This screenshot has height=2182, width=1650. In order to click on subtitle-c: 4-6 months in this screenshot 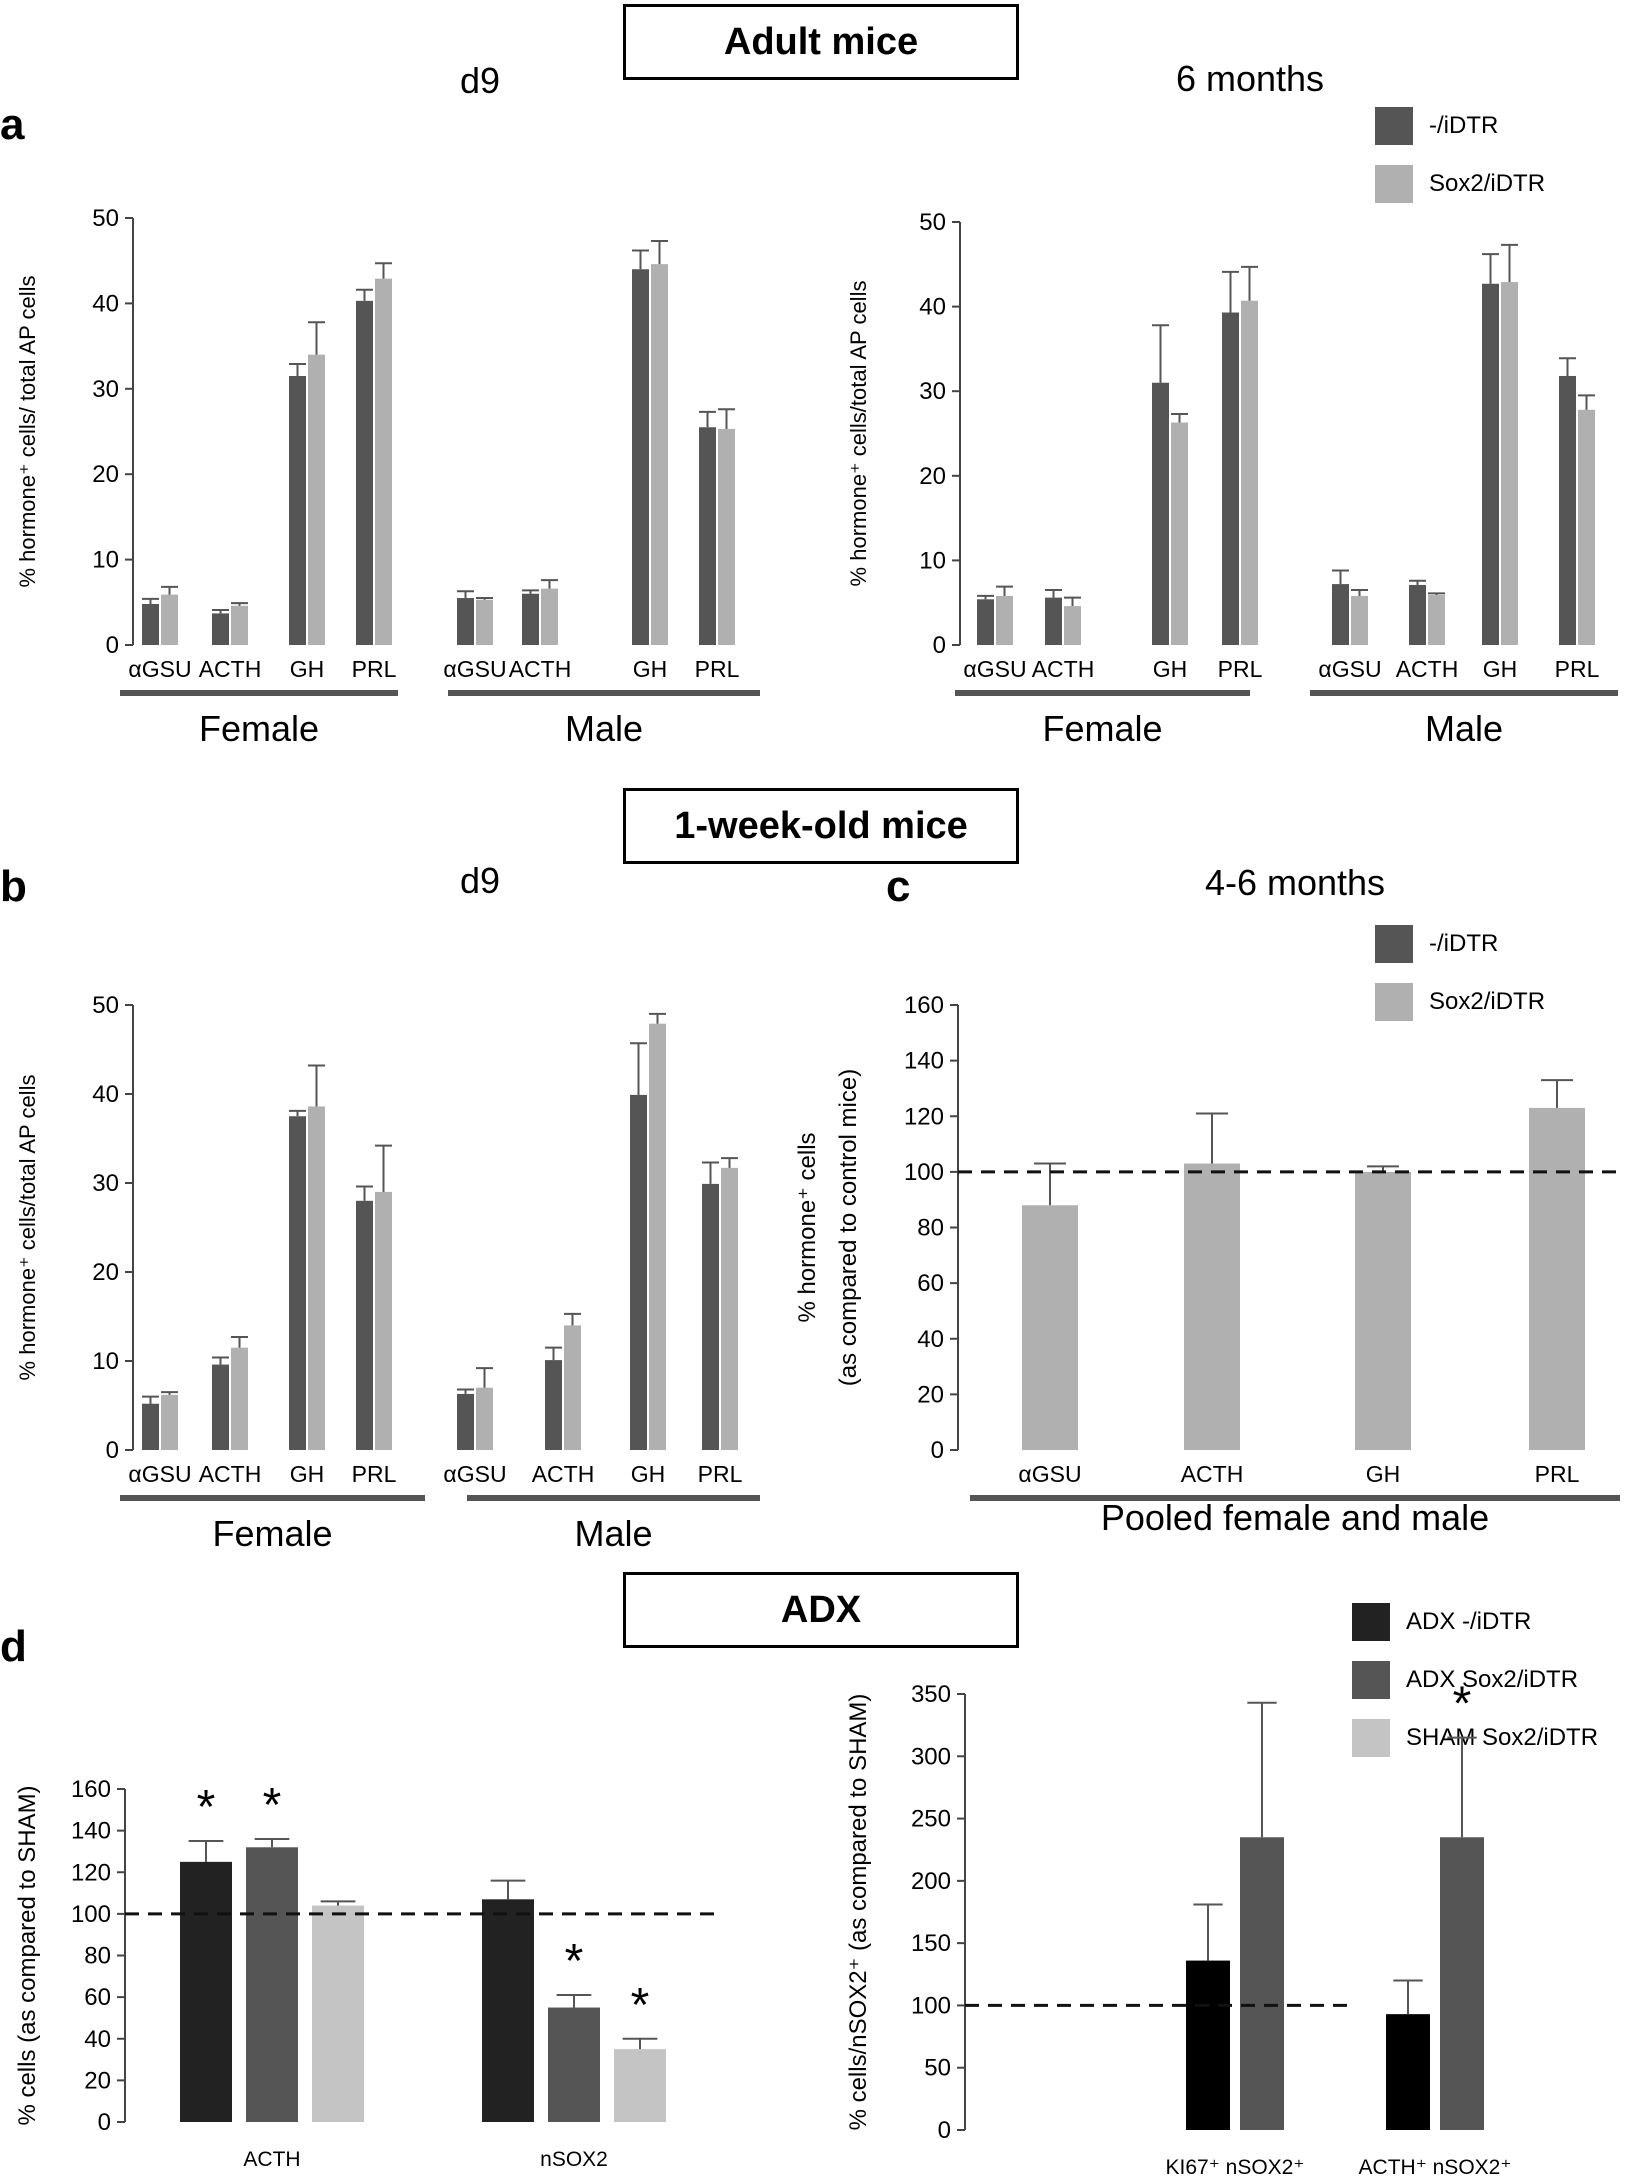, I will do `click(1295, 882)`.